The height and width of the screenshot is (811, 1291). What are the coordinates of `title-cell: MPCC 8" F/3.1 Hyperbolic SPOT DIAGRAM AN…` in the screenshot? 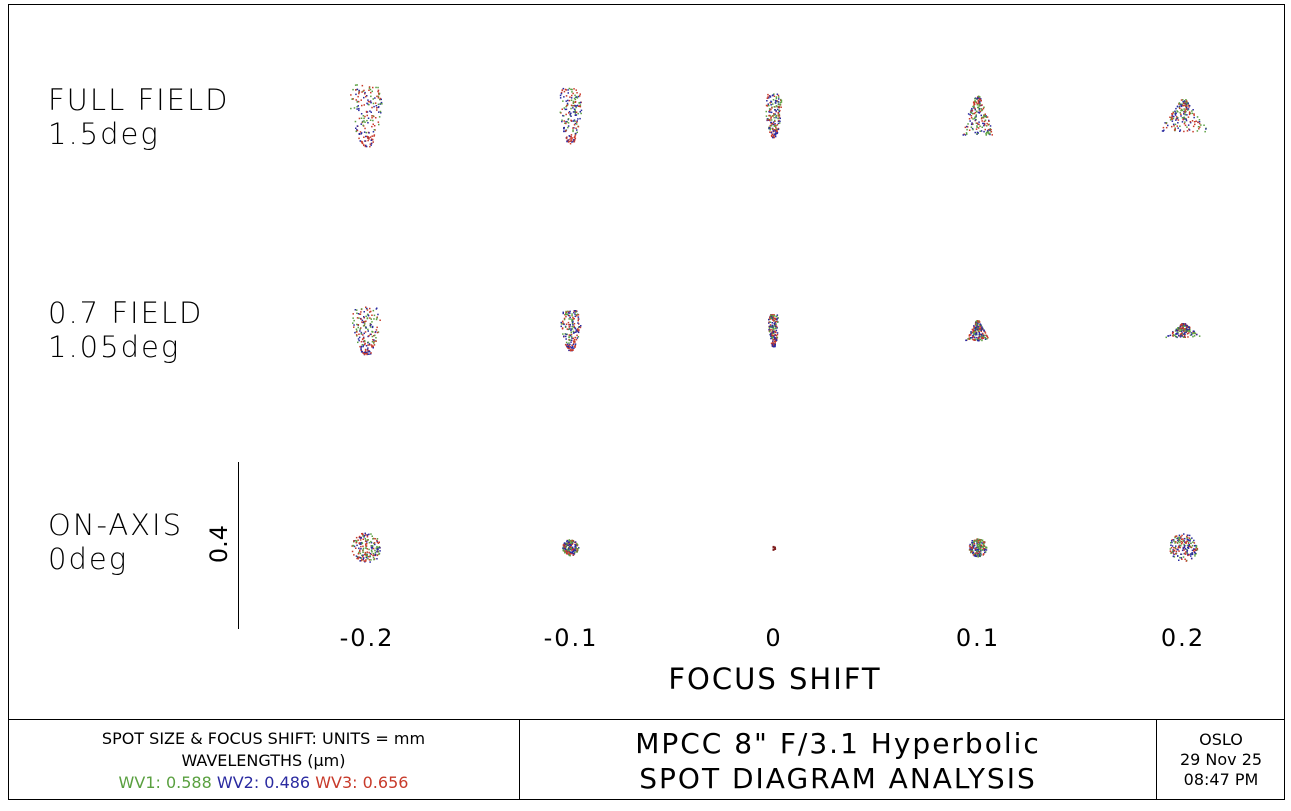 It's located at (838, 760).